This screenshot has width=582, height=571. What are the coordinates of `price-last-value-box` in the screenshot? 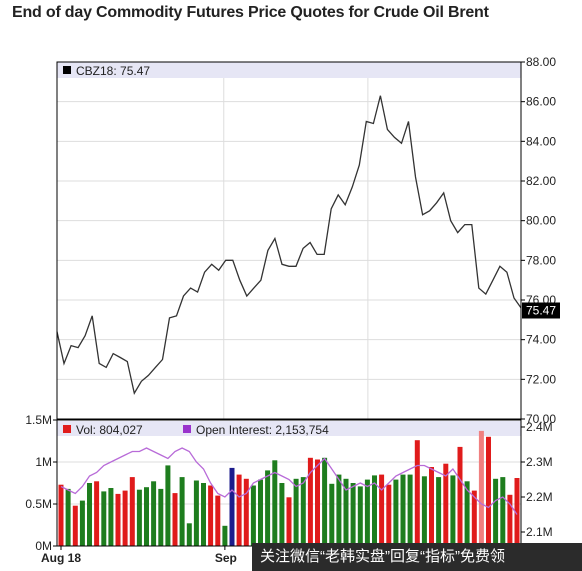 It's located at (541, 310).